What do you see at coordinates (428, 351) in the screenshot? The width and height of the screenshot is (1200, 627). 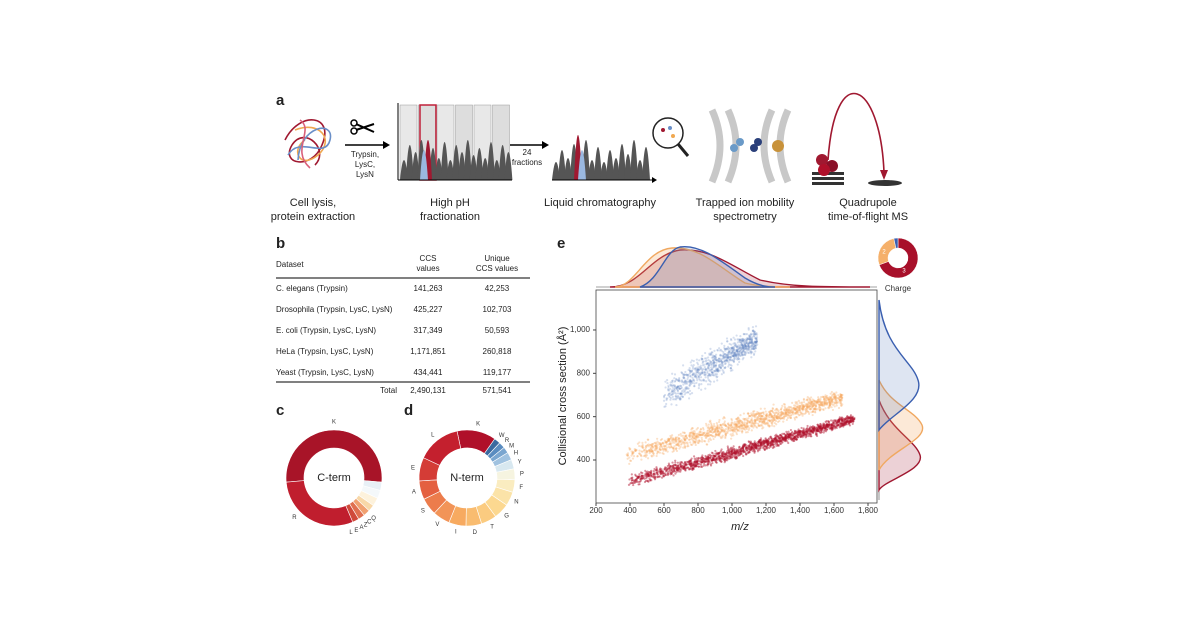 I see `table-cell: 1,171,851` at bounding box center [428, 351].